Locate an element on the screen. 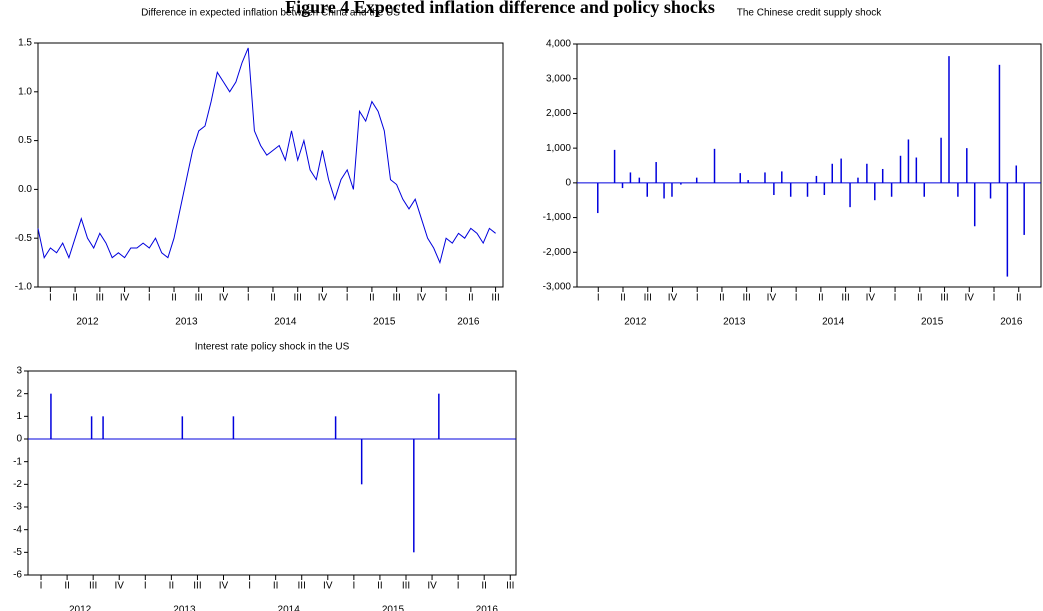  y-tick-label: 2,000 is located at coordinates (558, 113).